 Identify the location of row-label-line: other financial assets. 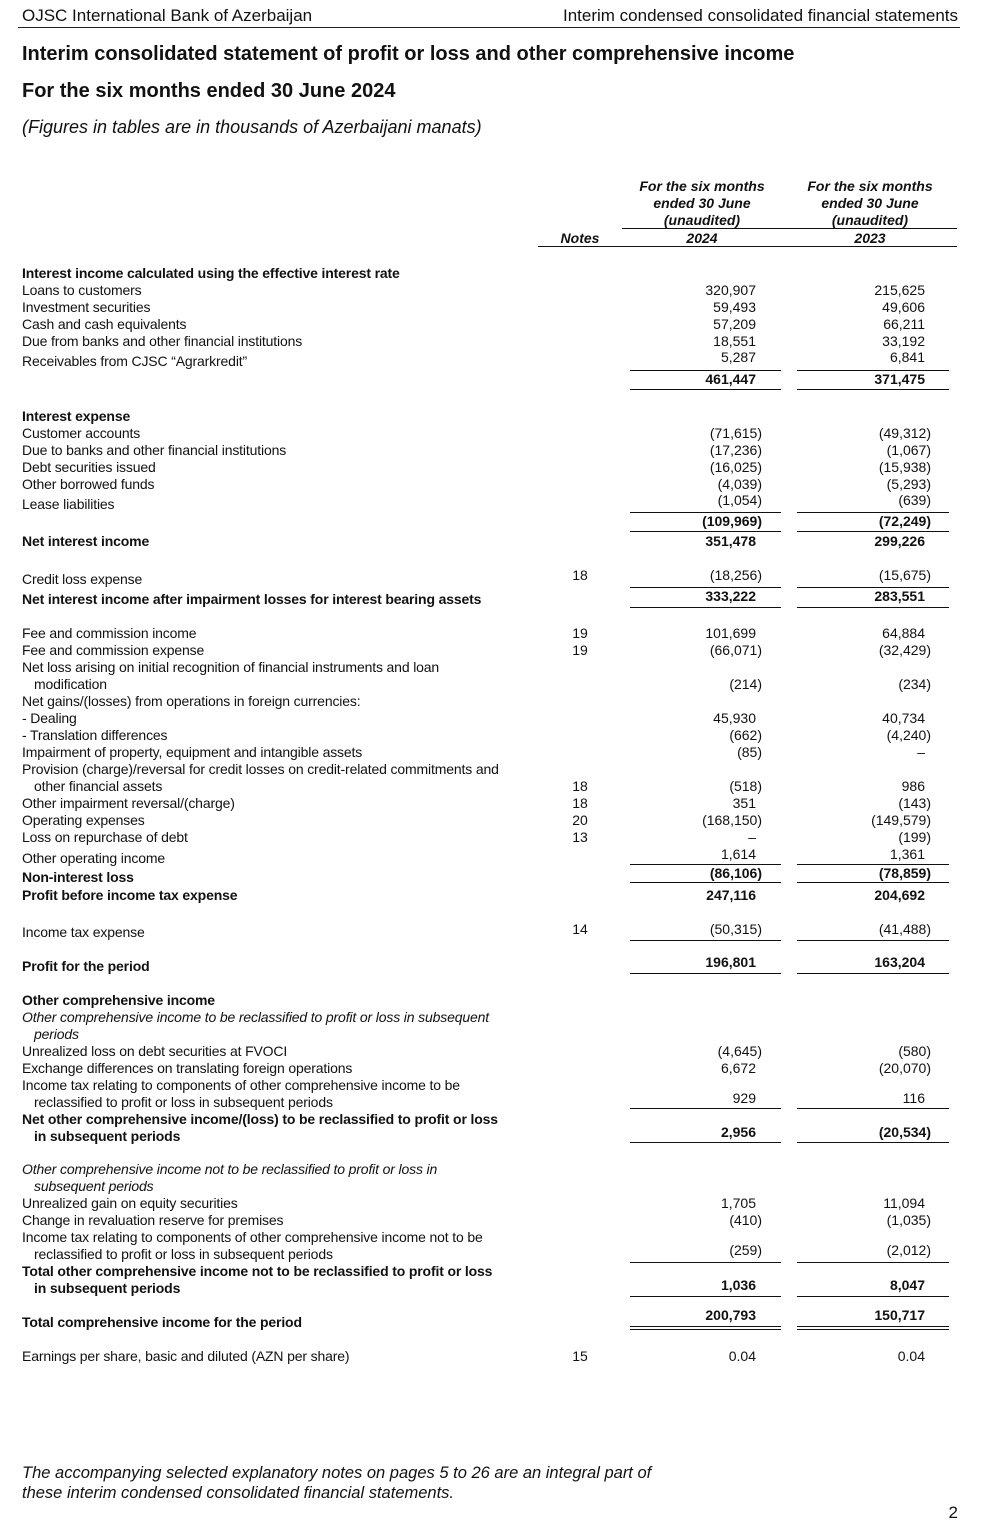
(98, 786).